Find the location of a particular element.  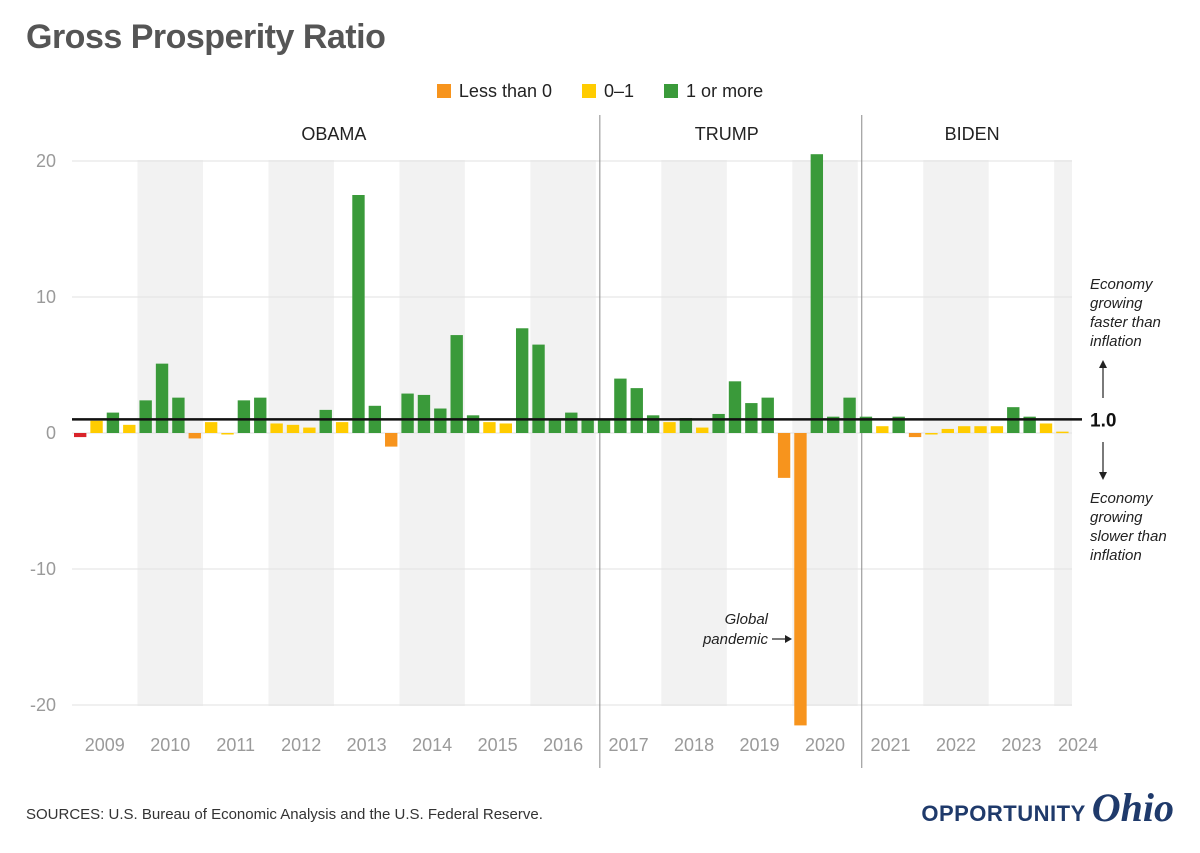

era-label: BIDEN is located at coordinates (972, 134).